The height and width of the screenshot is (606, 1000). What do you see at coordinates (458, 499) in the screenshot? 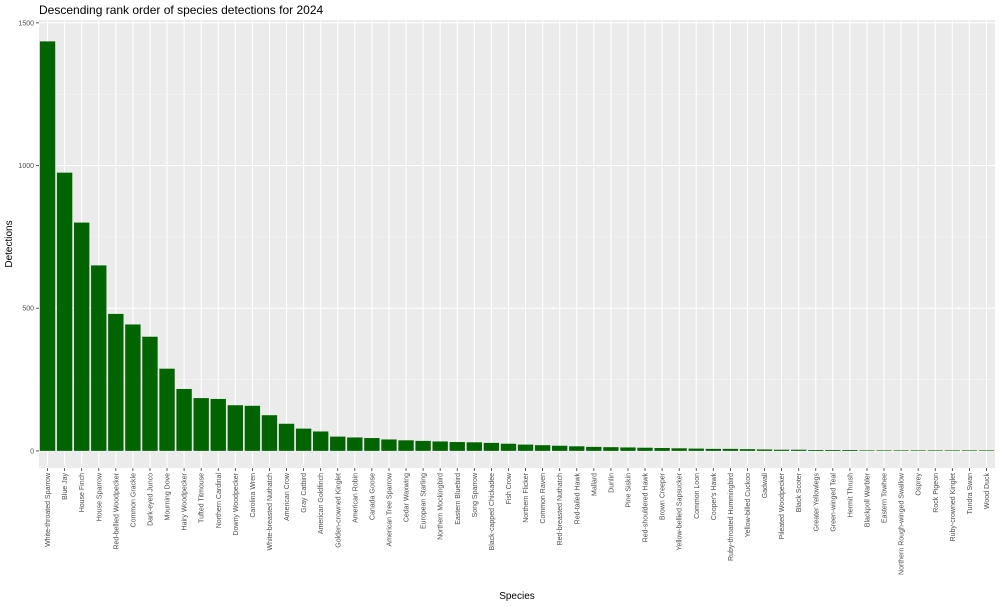
I see `x-tick-label: Eastern Bluebird` at bounding box center [458, 499].